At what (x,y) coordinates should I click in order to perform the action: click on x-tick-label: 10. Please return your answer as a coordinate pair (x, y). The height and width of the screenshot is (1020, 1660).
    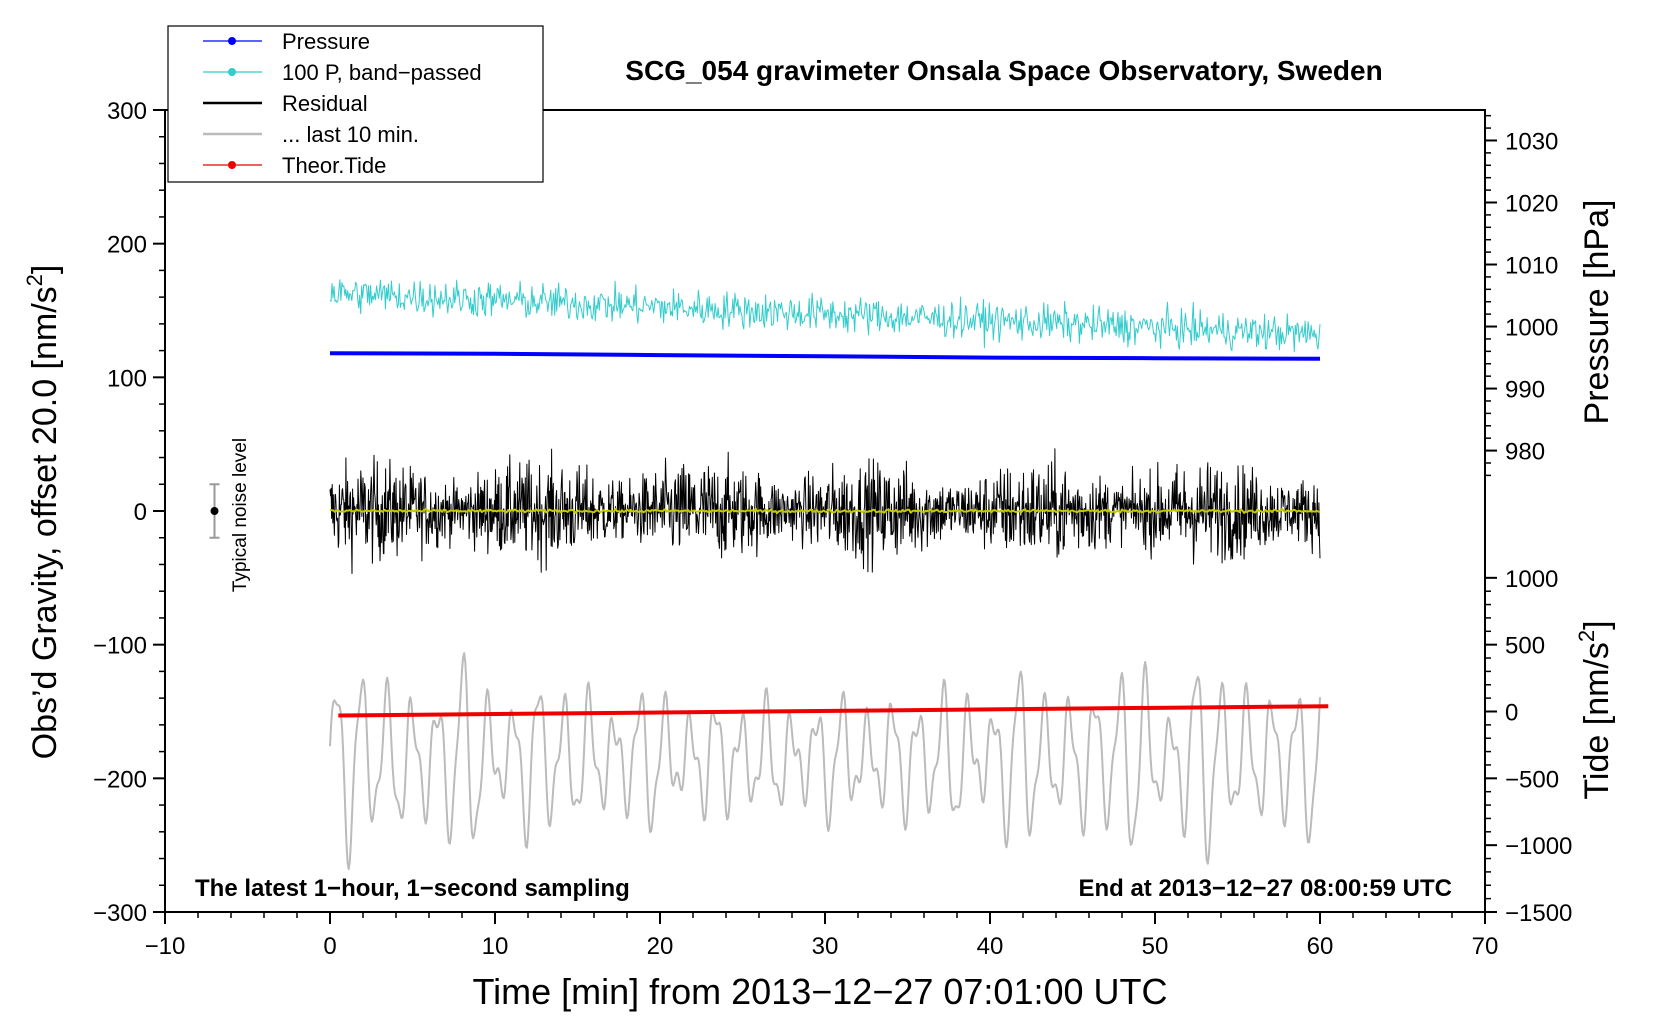
    Looking at the image, I should click on (495, 946).